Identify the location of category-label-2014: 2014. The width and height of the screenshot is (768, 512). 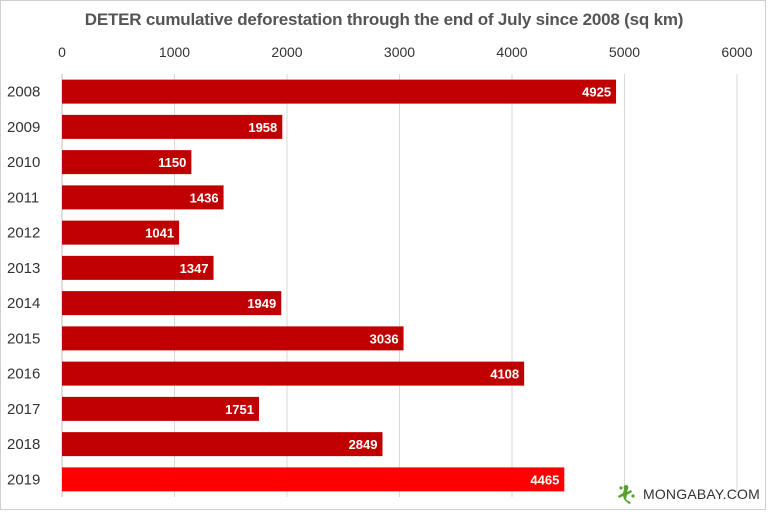
(23, 303).